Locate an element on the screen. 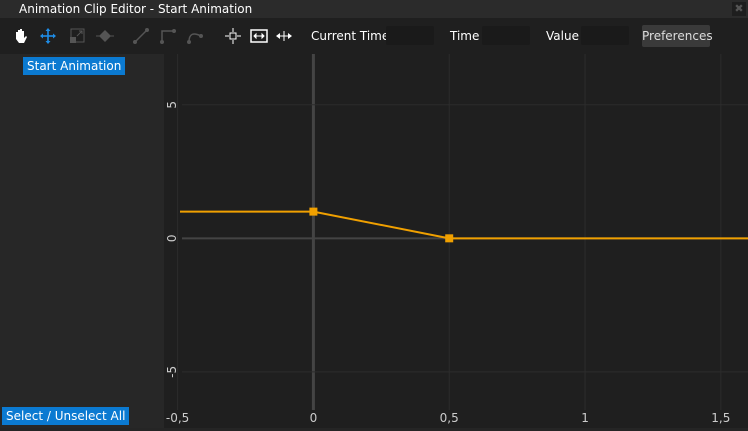 The height and width of the screenshot is (431, 748). current-time-label: Current Time is located at coordinates (350, 36).